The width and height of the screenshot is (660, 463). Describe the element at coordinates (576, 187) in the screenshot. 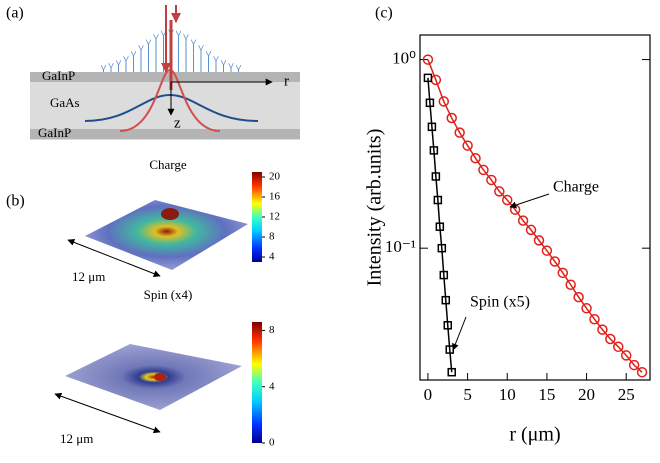

I see `series-annotation: Charge` at that location.